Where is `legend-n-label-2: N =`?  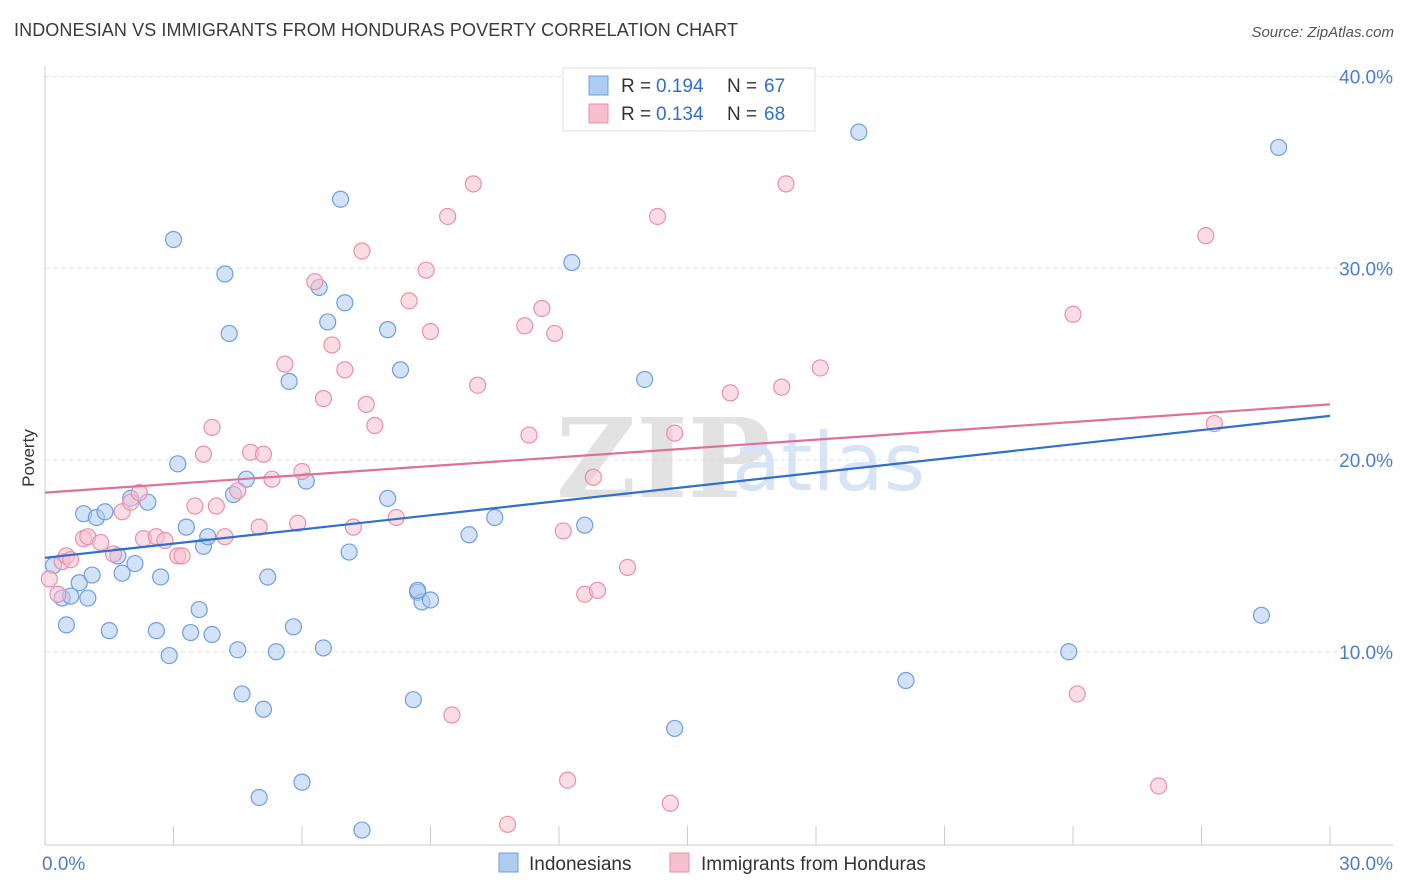
legend-n-label-2: N = is located at coordinates (742, 114).